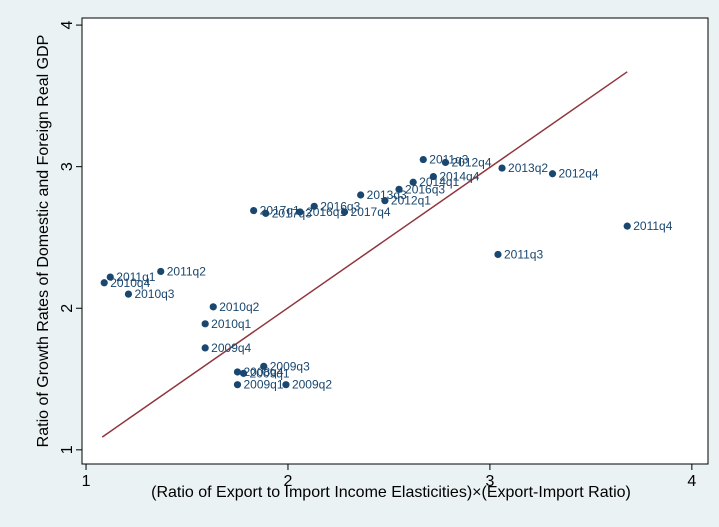 Image resolution: width=719 pixels, height=527 pixels. What do you see at coordinates (186, 271) in the screenshot?
I see `data-point-label: 2011q2` at bounding box center [186, 271].